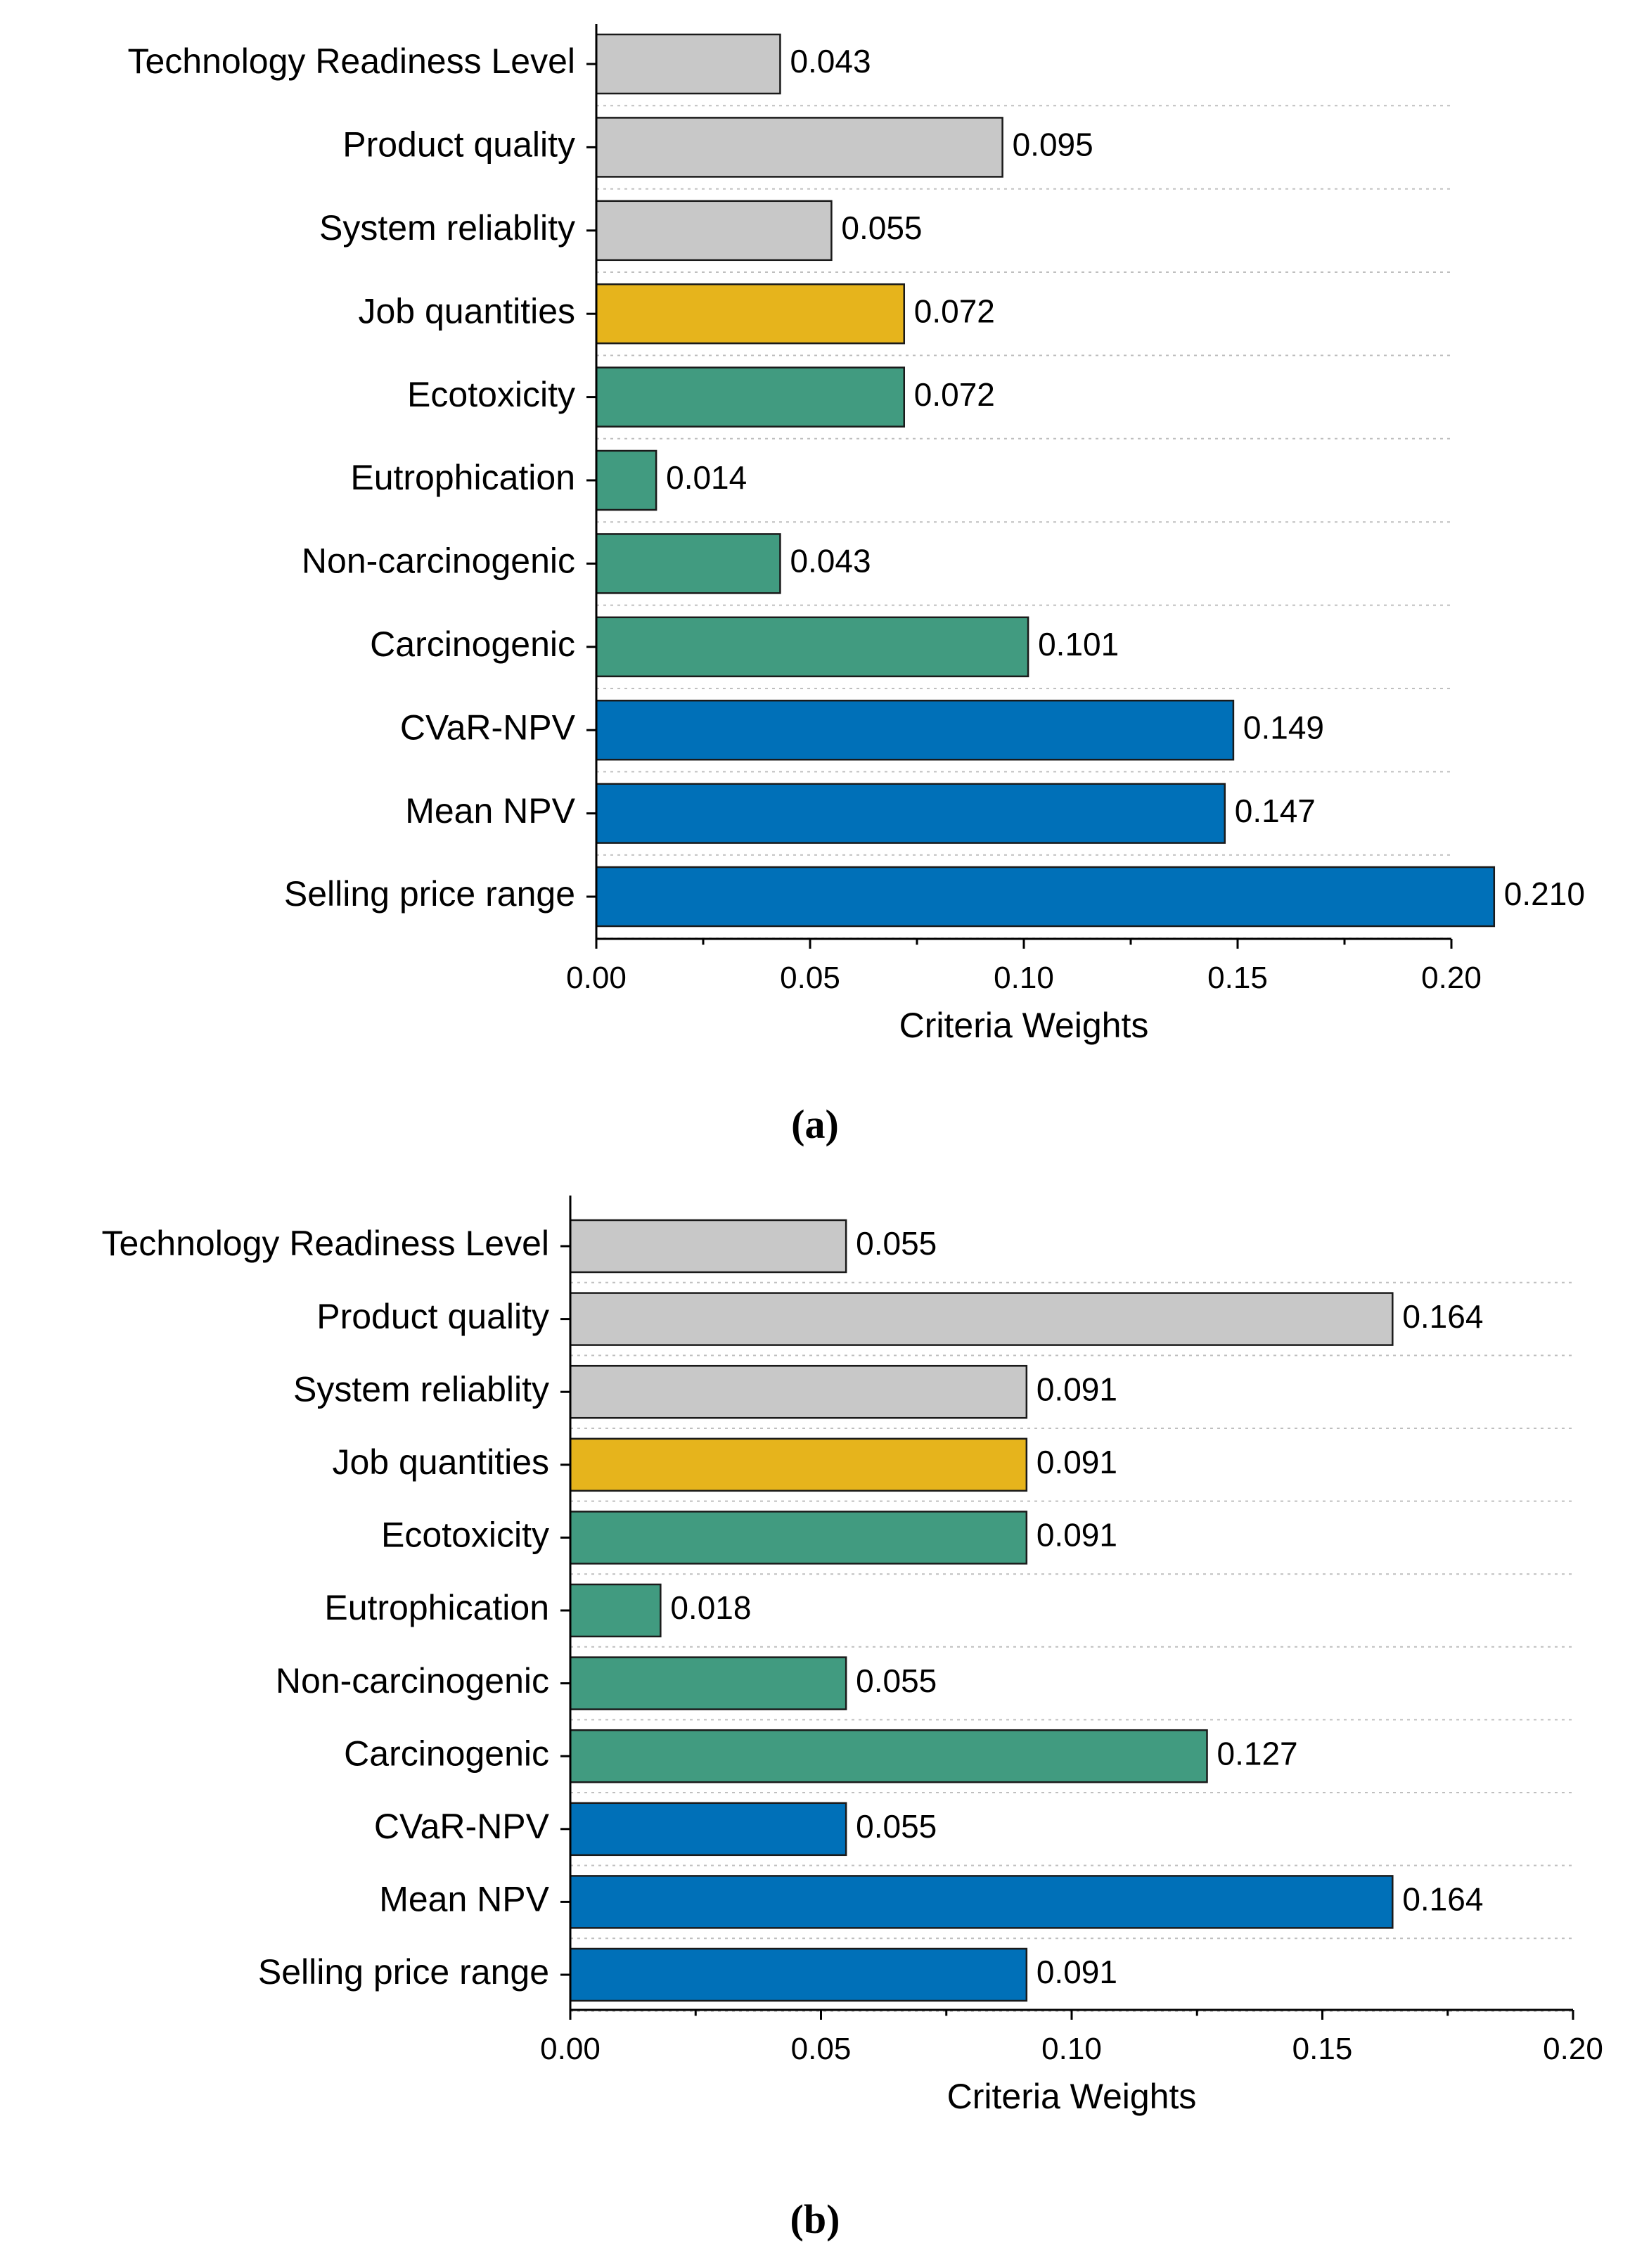  What do you see at coordinates (1078, 644) in the screenshot?
I see `value-label: 0.101` at bounding box center [1078, 644].